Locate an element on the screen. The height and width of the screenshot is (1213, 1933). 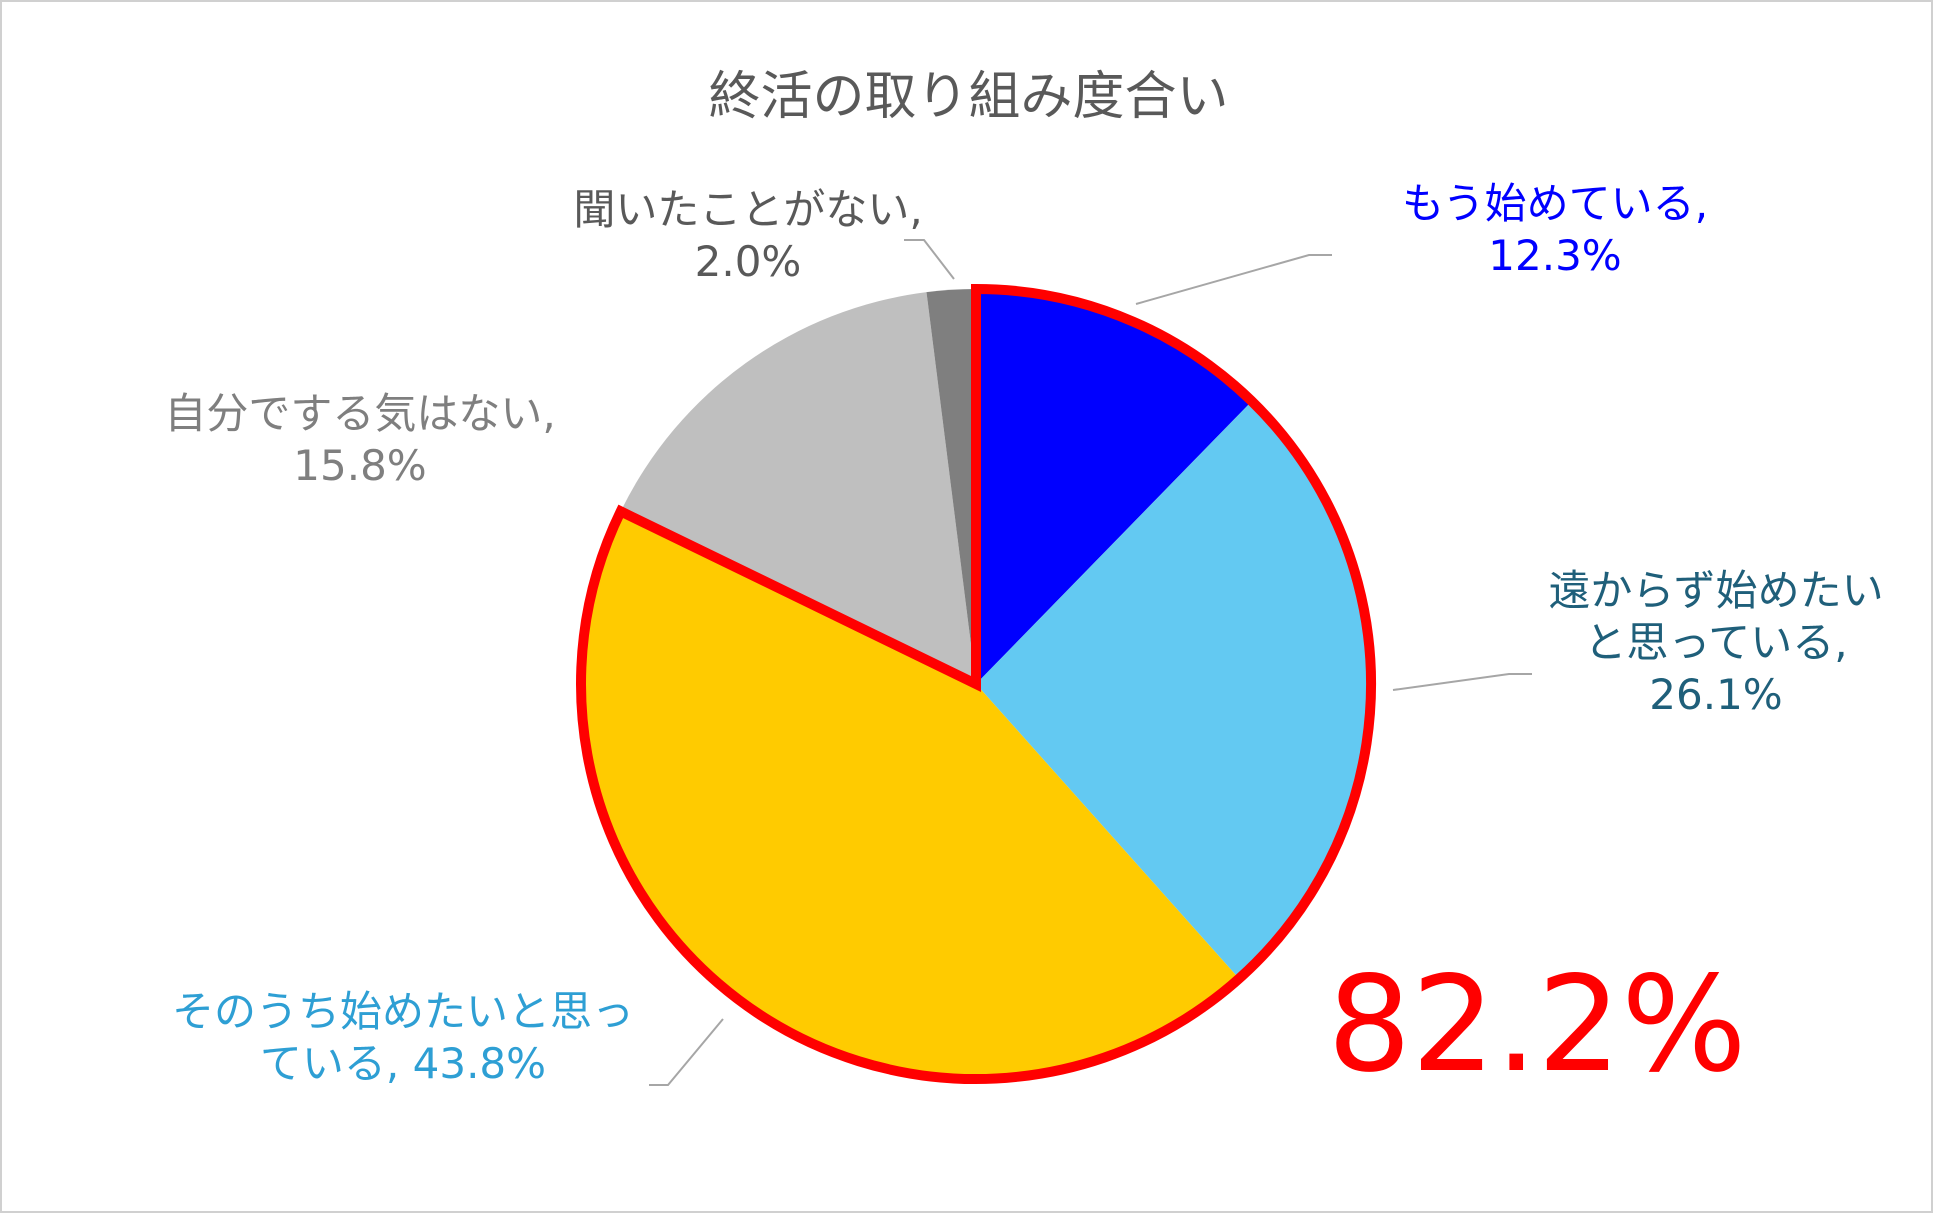
data-label: 遠からず始めたいと思っている, 26.1% is located at coordinates (1716, 643).